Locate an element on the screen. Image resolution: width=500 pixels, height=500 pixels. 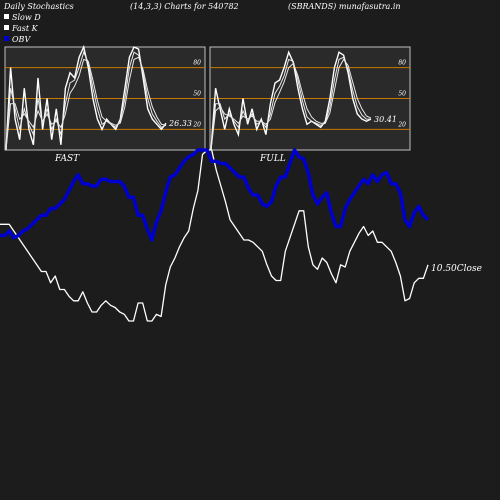
legend-label-fast-k: Fast K is located at coordinates (25, 28).